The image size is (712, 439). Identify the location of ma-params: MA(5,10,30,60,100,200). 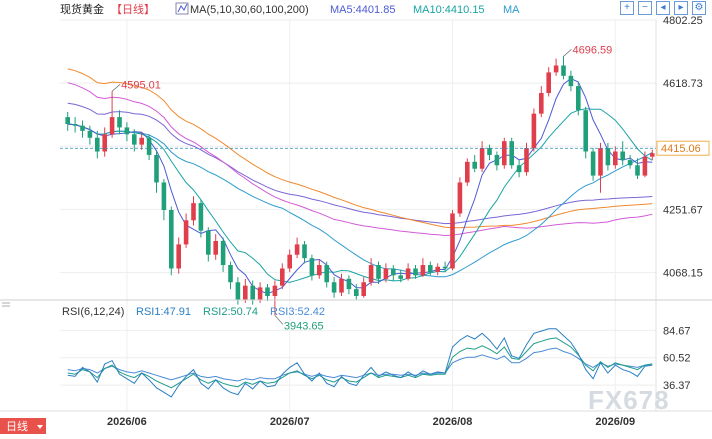
(249, 10).